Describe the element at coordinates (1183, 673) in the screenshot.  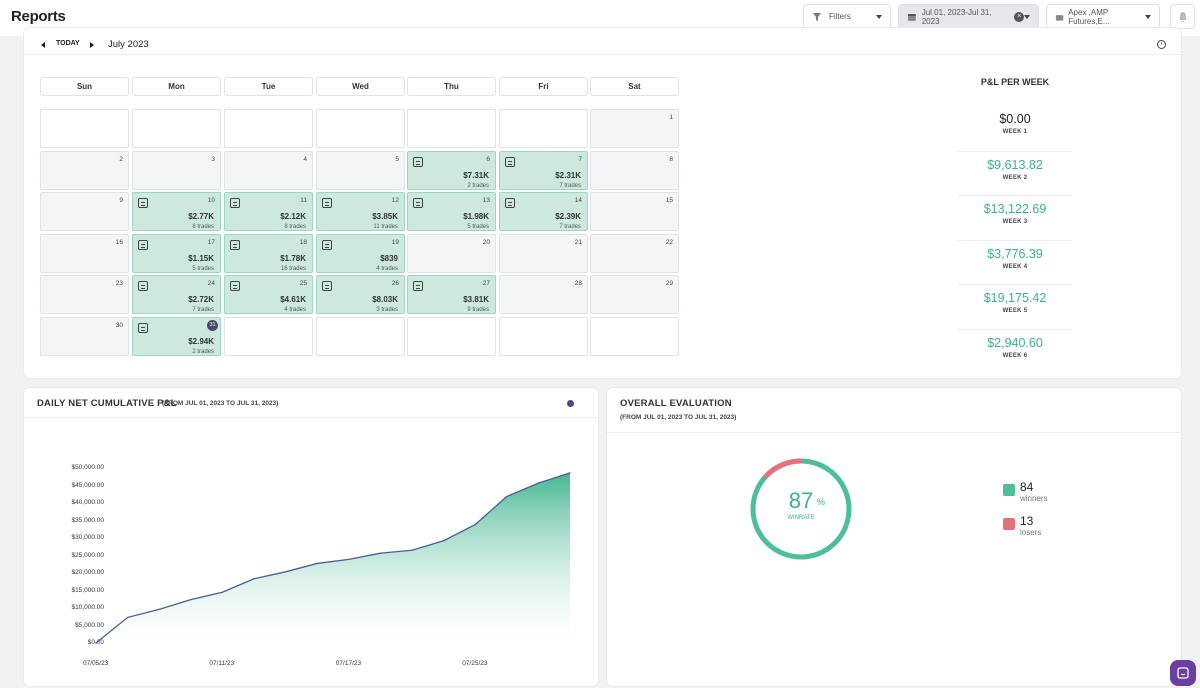
I see `chat-button` at that location.